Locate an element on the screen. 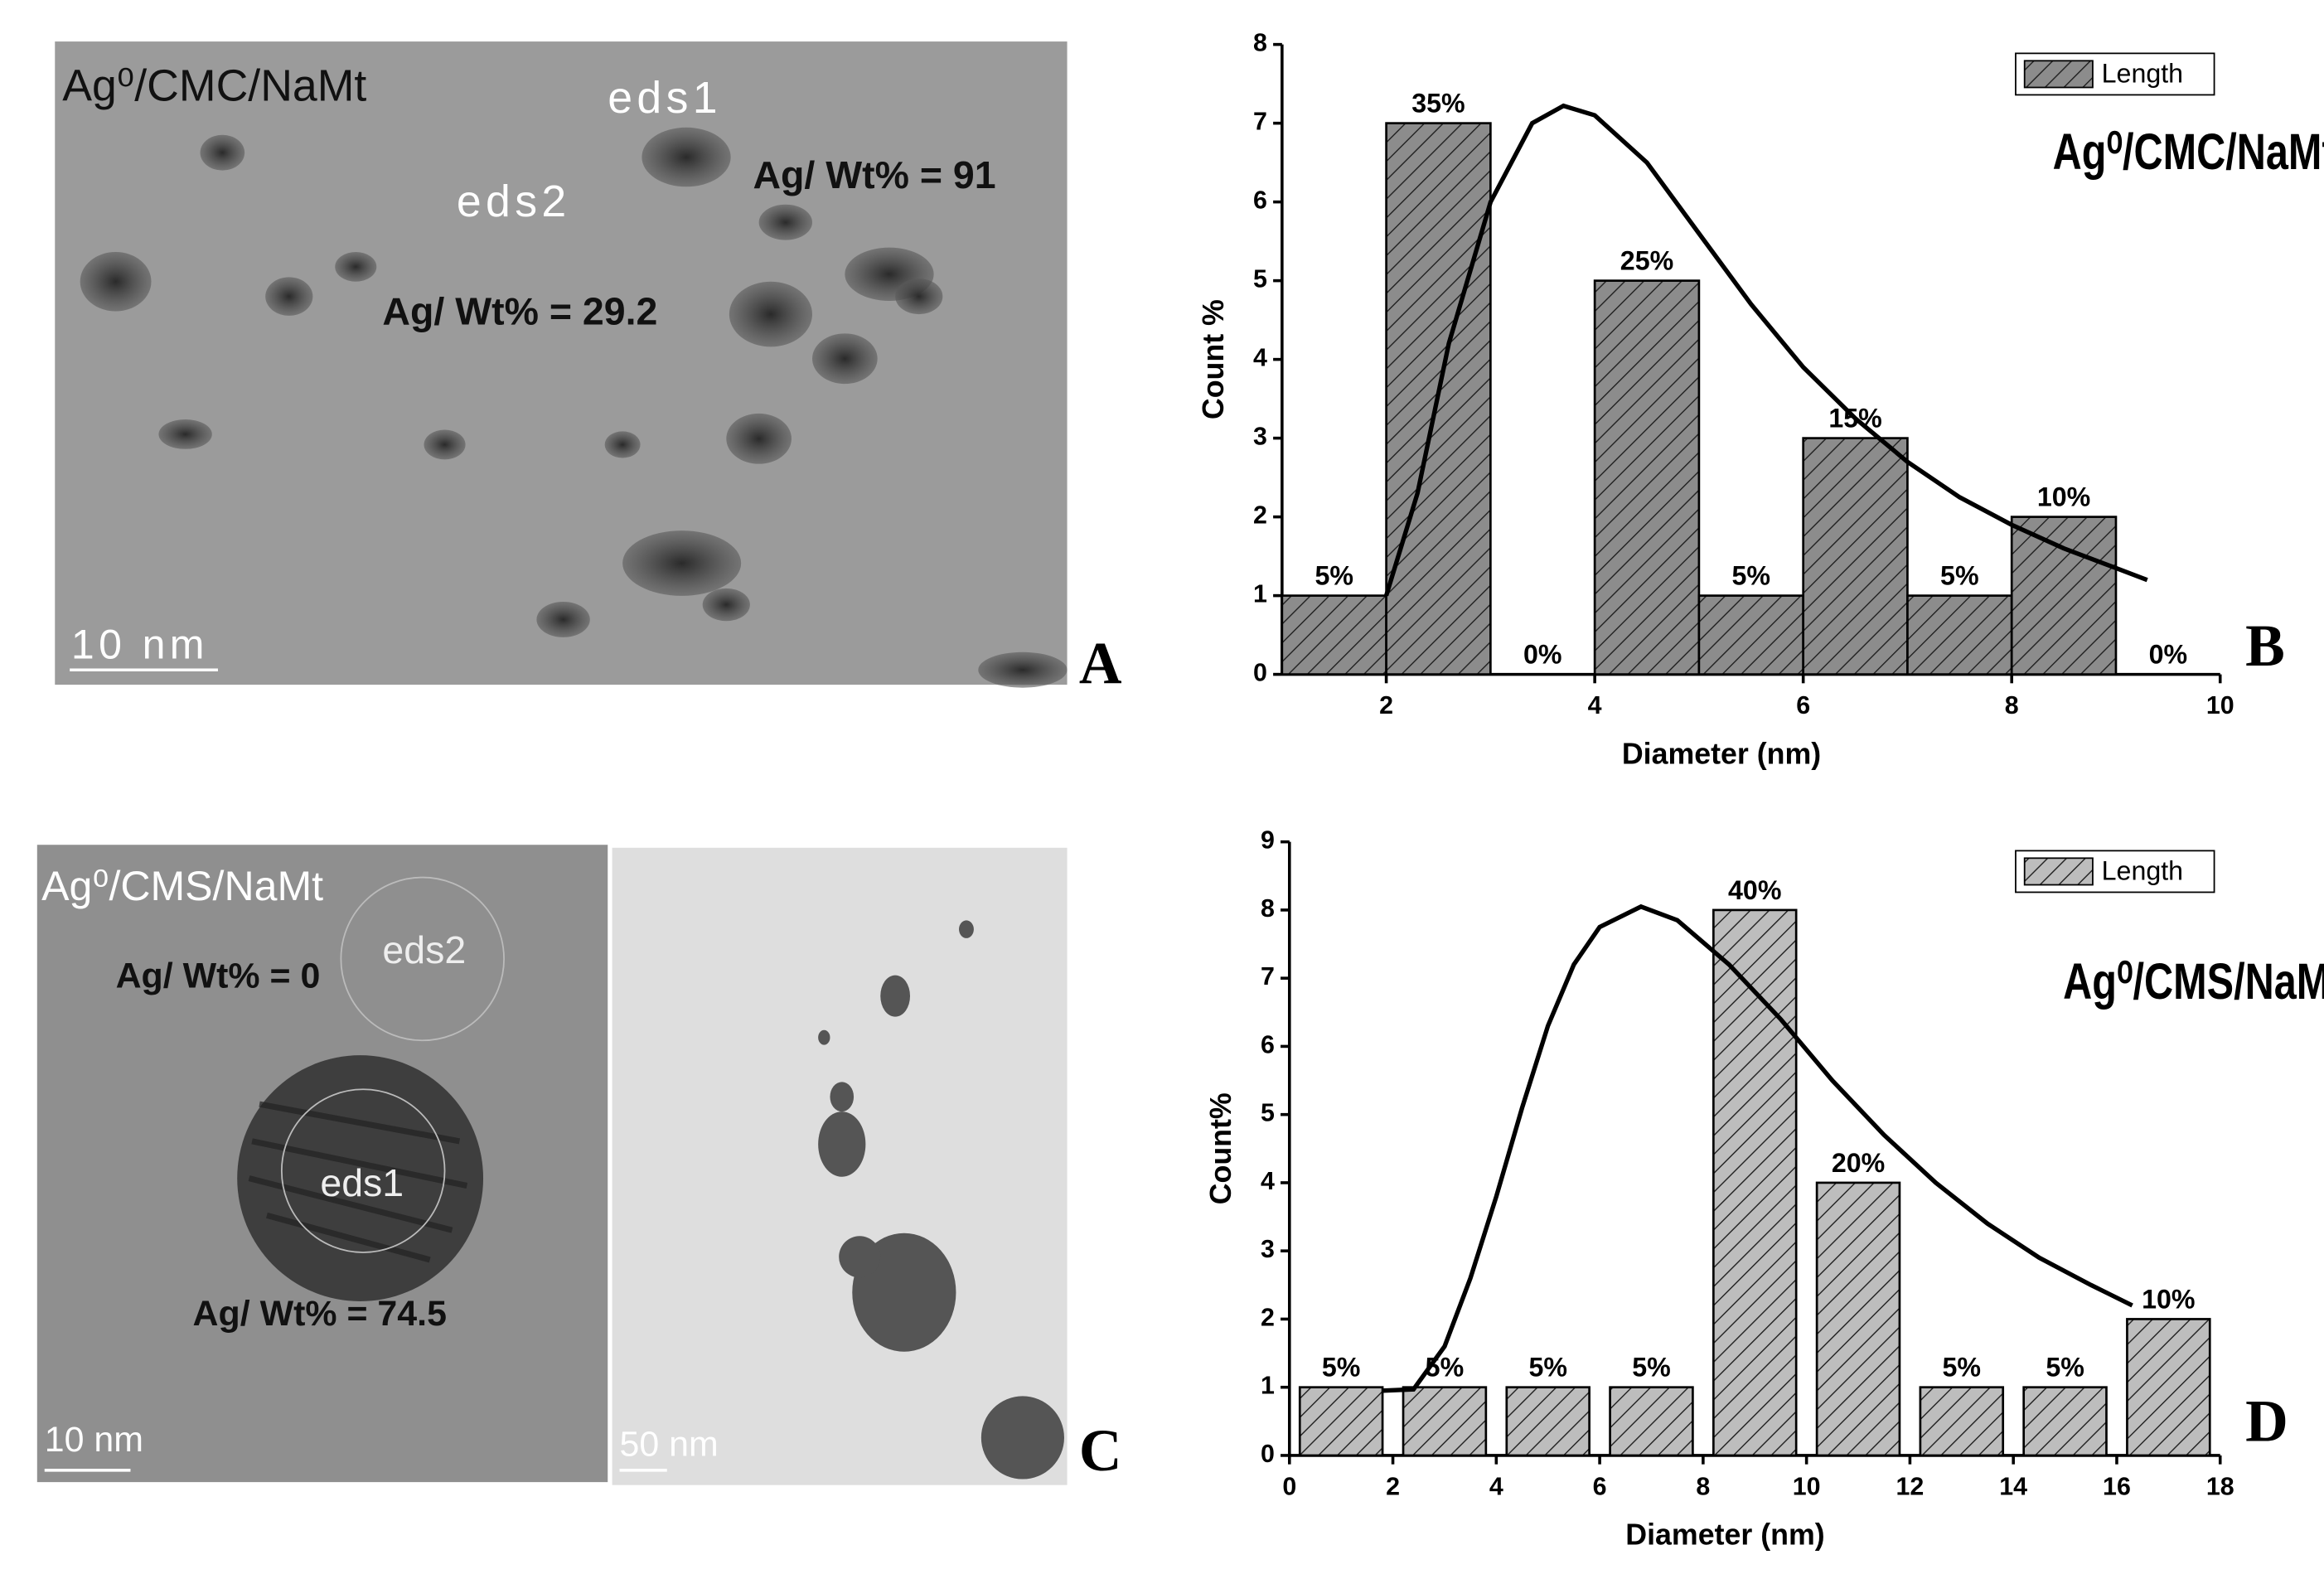 The height and width of the screenshot is (1574, 2324). chart-title: Ag⁰/CMC/NaMt is located at coordinates (2188, 151).